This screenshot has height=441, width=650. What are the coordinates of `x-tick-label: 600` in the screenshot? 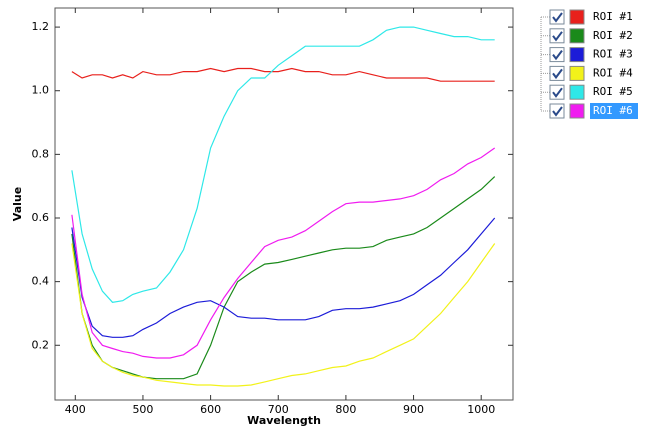 It's located at (210, 409).